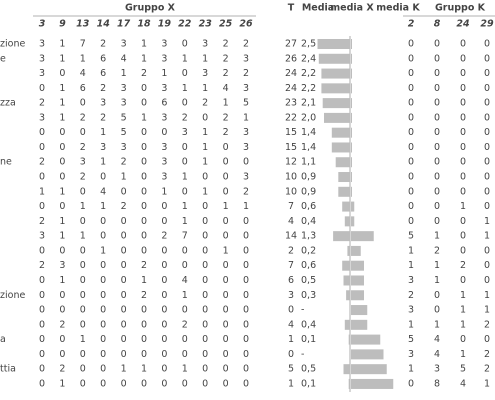 Image resolution: width=495 pixels, height=400 pixels. I want to click on total: 10, so click(291, 191).